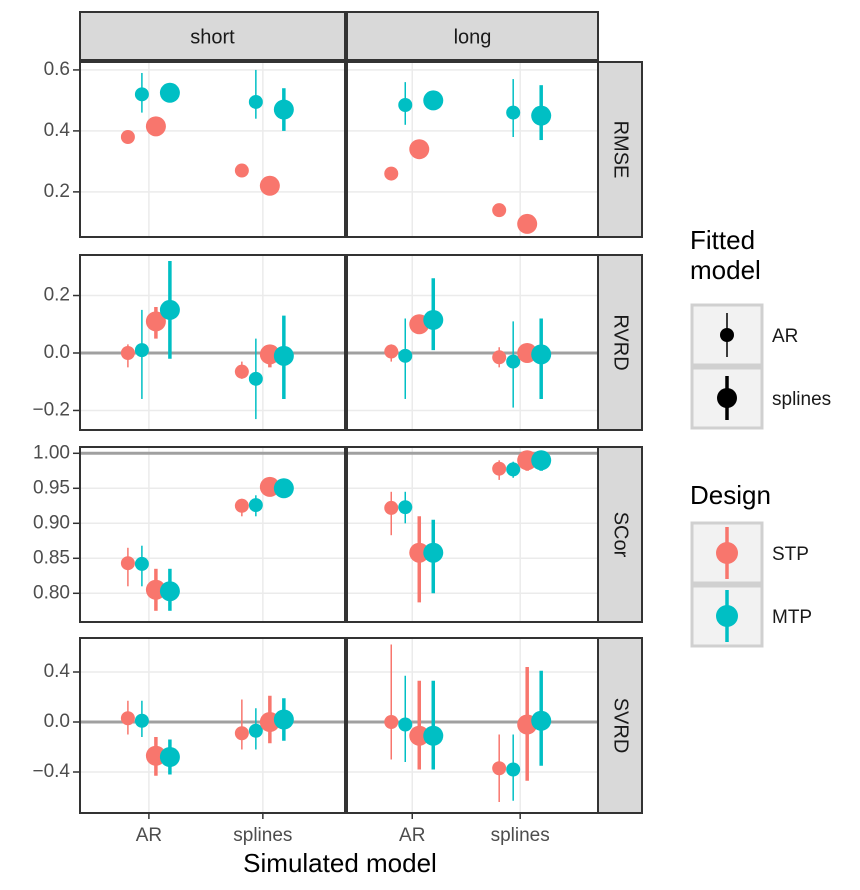 The width and height of the screenshot is (860, 890). What do you see at coordinates (412, 835) in the screenshot?
I see `x-tick-label: AR` at bounding box center [412, 835].